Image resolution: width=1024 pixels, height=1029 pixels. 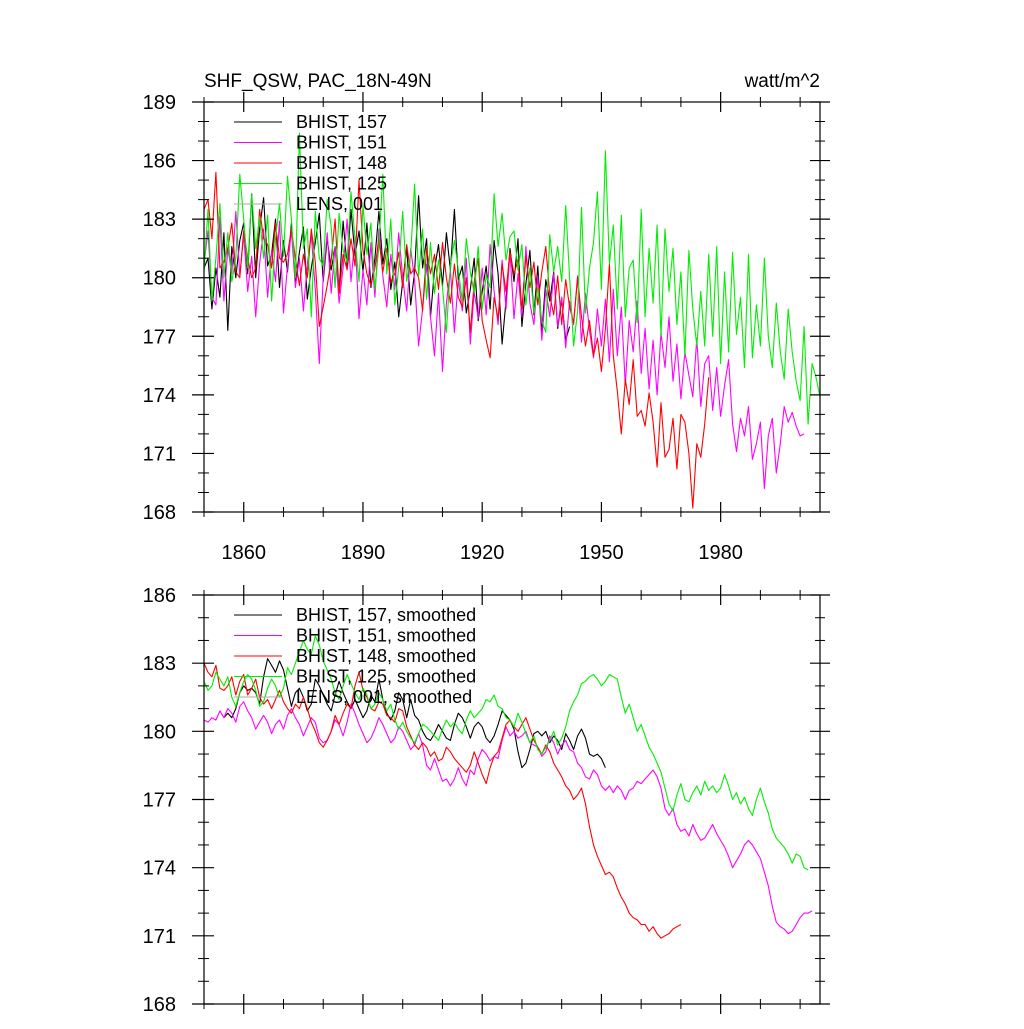 I want to click on top-ytick-label: 174, so click(x=159, y=396).